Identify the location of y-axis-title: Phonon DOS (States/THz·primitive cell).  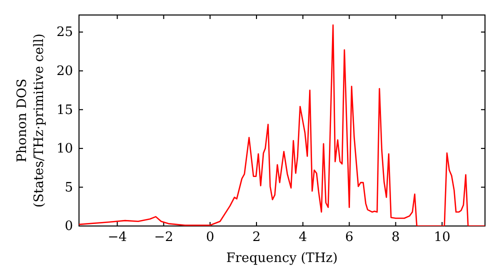
(31, 120).